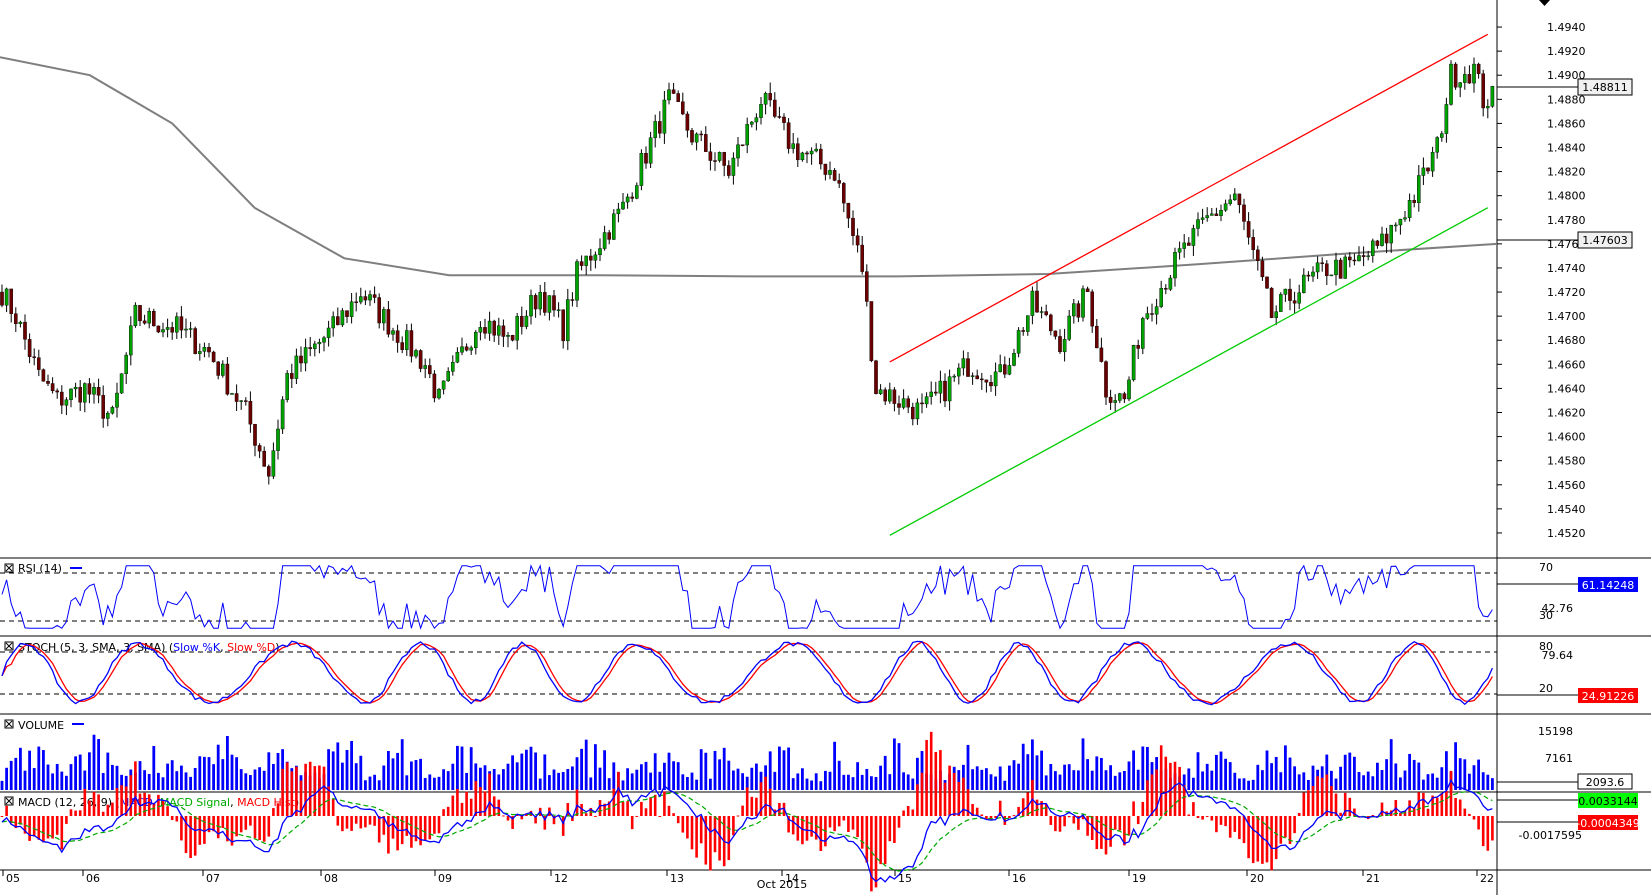 This screenshot has height=895, width=1651. Describe the element at coordinates (9, 646) in the screenshot. I see `stoch-close-icon` at that location.